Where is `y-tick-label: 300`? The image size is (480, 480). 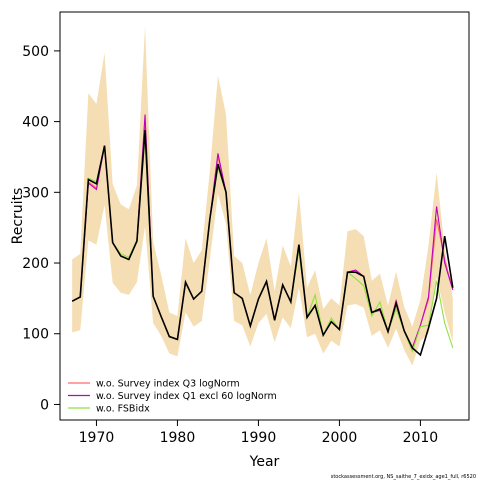
y-tick-label: 300 is located at coordinates (35, 193).